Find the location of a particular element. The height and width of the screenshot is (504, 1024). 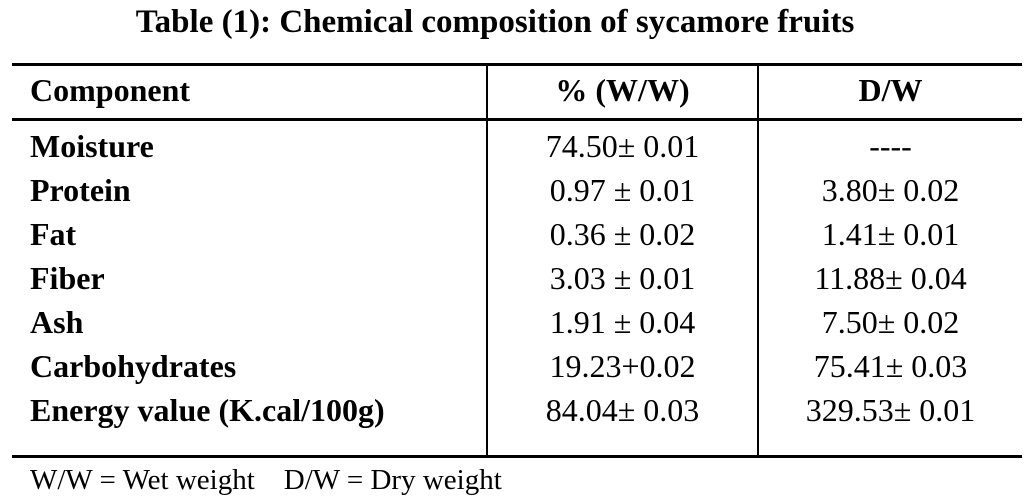

column-header-component: Component is located at coordinates (110, 90).